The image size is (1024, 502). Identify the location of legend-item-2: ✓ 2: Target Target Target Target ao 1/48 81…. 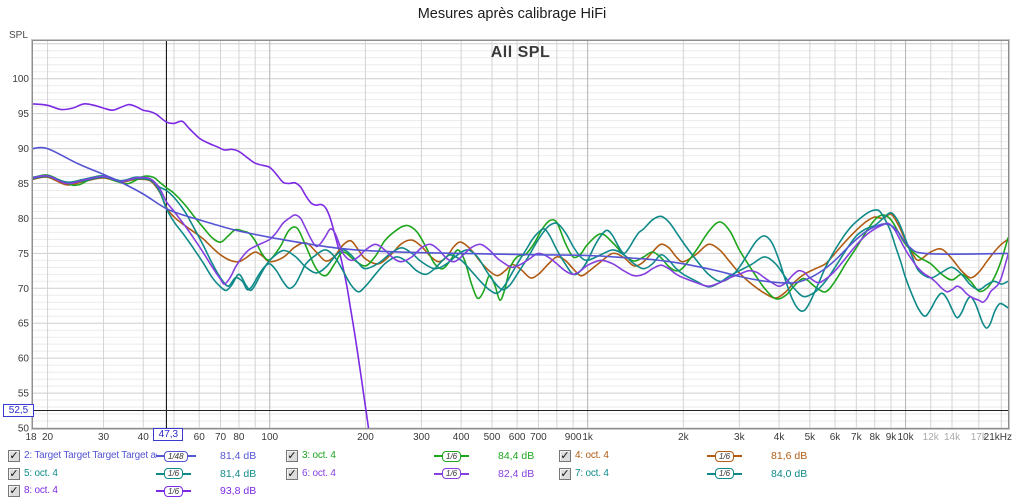
(143, 456).